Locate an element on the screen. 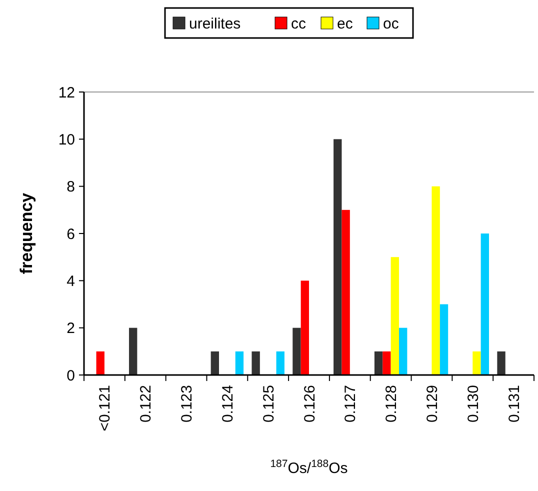  y-axis-title: frequency is located at coordinates (26, 233).